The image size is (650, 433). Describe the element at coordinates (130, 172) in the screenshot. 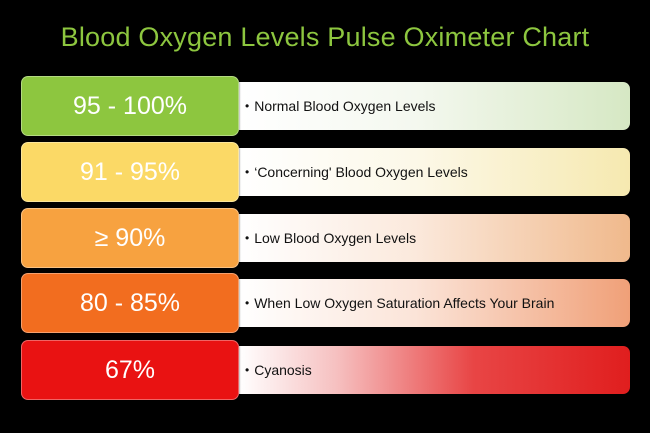

I see `level-badge: 91 - 95%` at that location.